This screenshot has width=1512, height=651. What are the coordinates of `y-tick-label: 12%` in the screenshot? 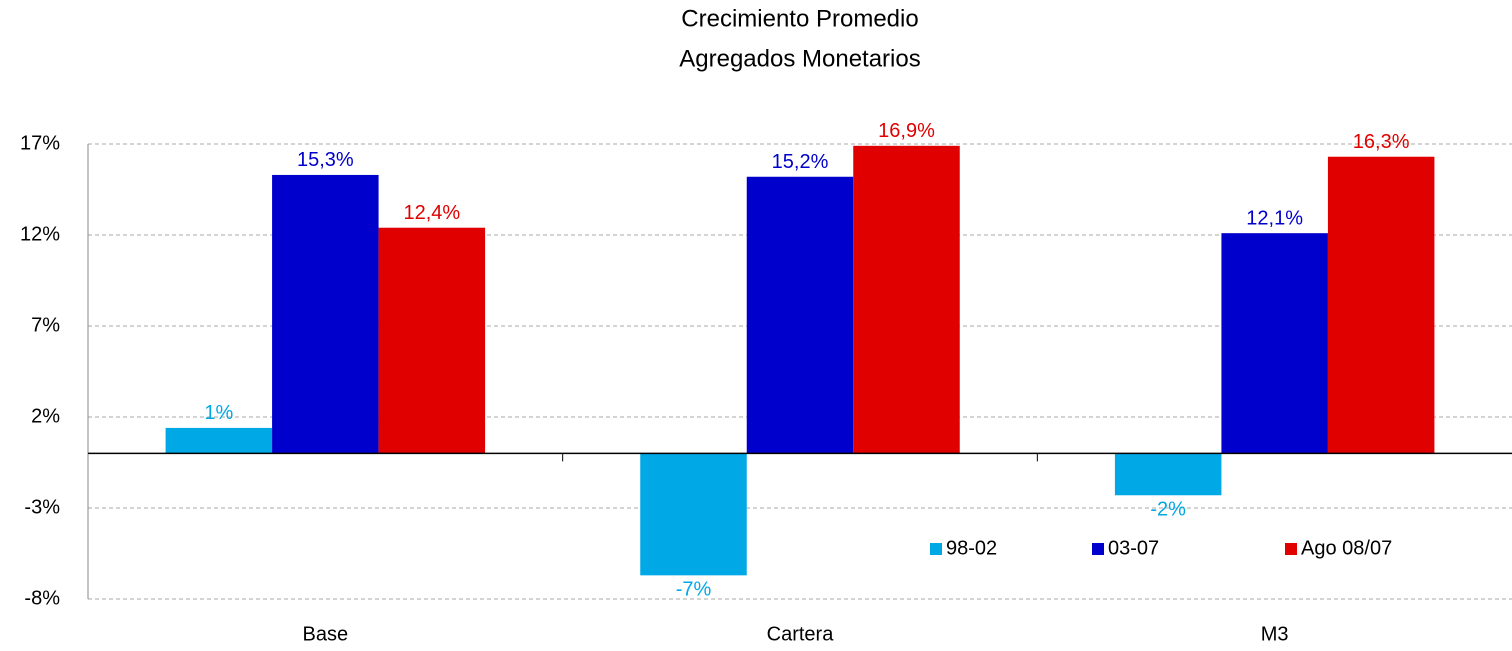 It's located at (40, 234).